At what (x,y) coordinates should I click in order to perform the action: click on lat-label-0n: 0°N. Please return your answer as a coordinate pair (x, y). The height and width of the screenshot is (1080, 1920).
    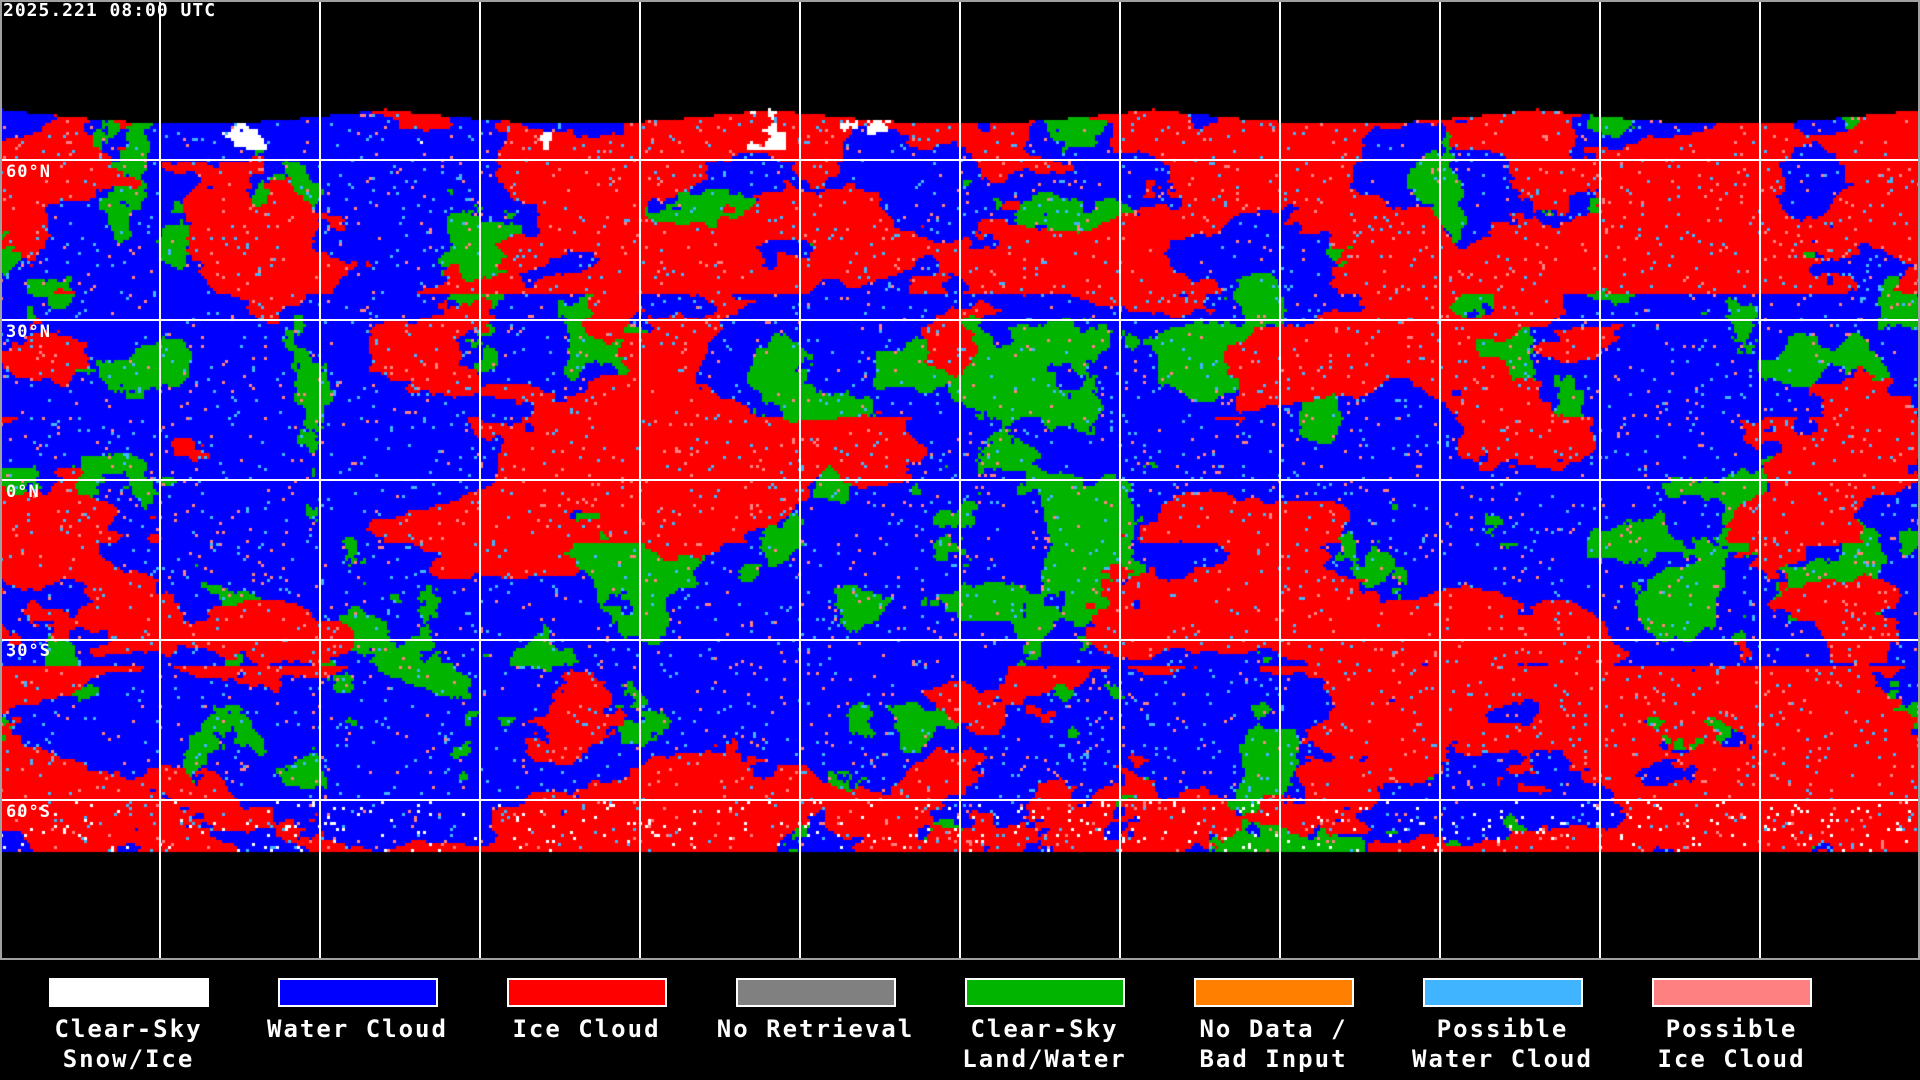
    Looking at the image, I should click on (23, 492).